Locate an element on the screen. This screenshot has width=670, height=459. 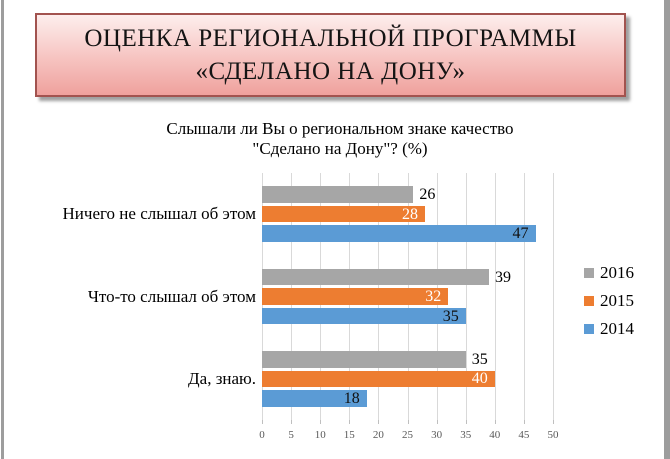
legend-item-2015: 2015 is located at coordinates (609, 300).